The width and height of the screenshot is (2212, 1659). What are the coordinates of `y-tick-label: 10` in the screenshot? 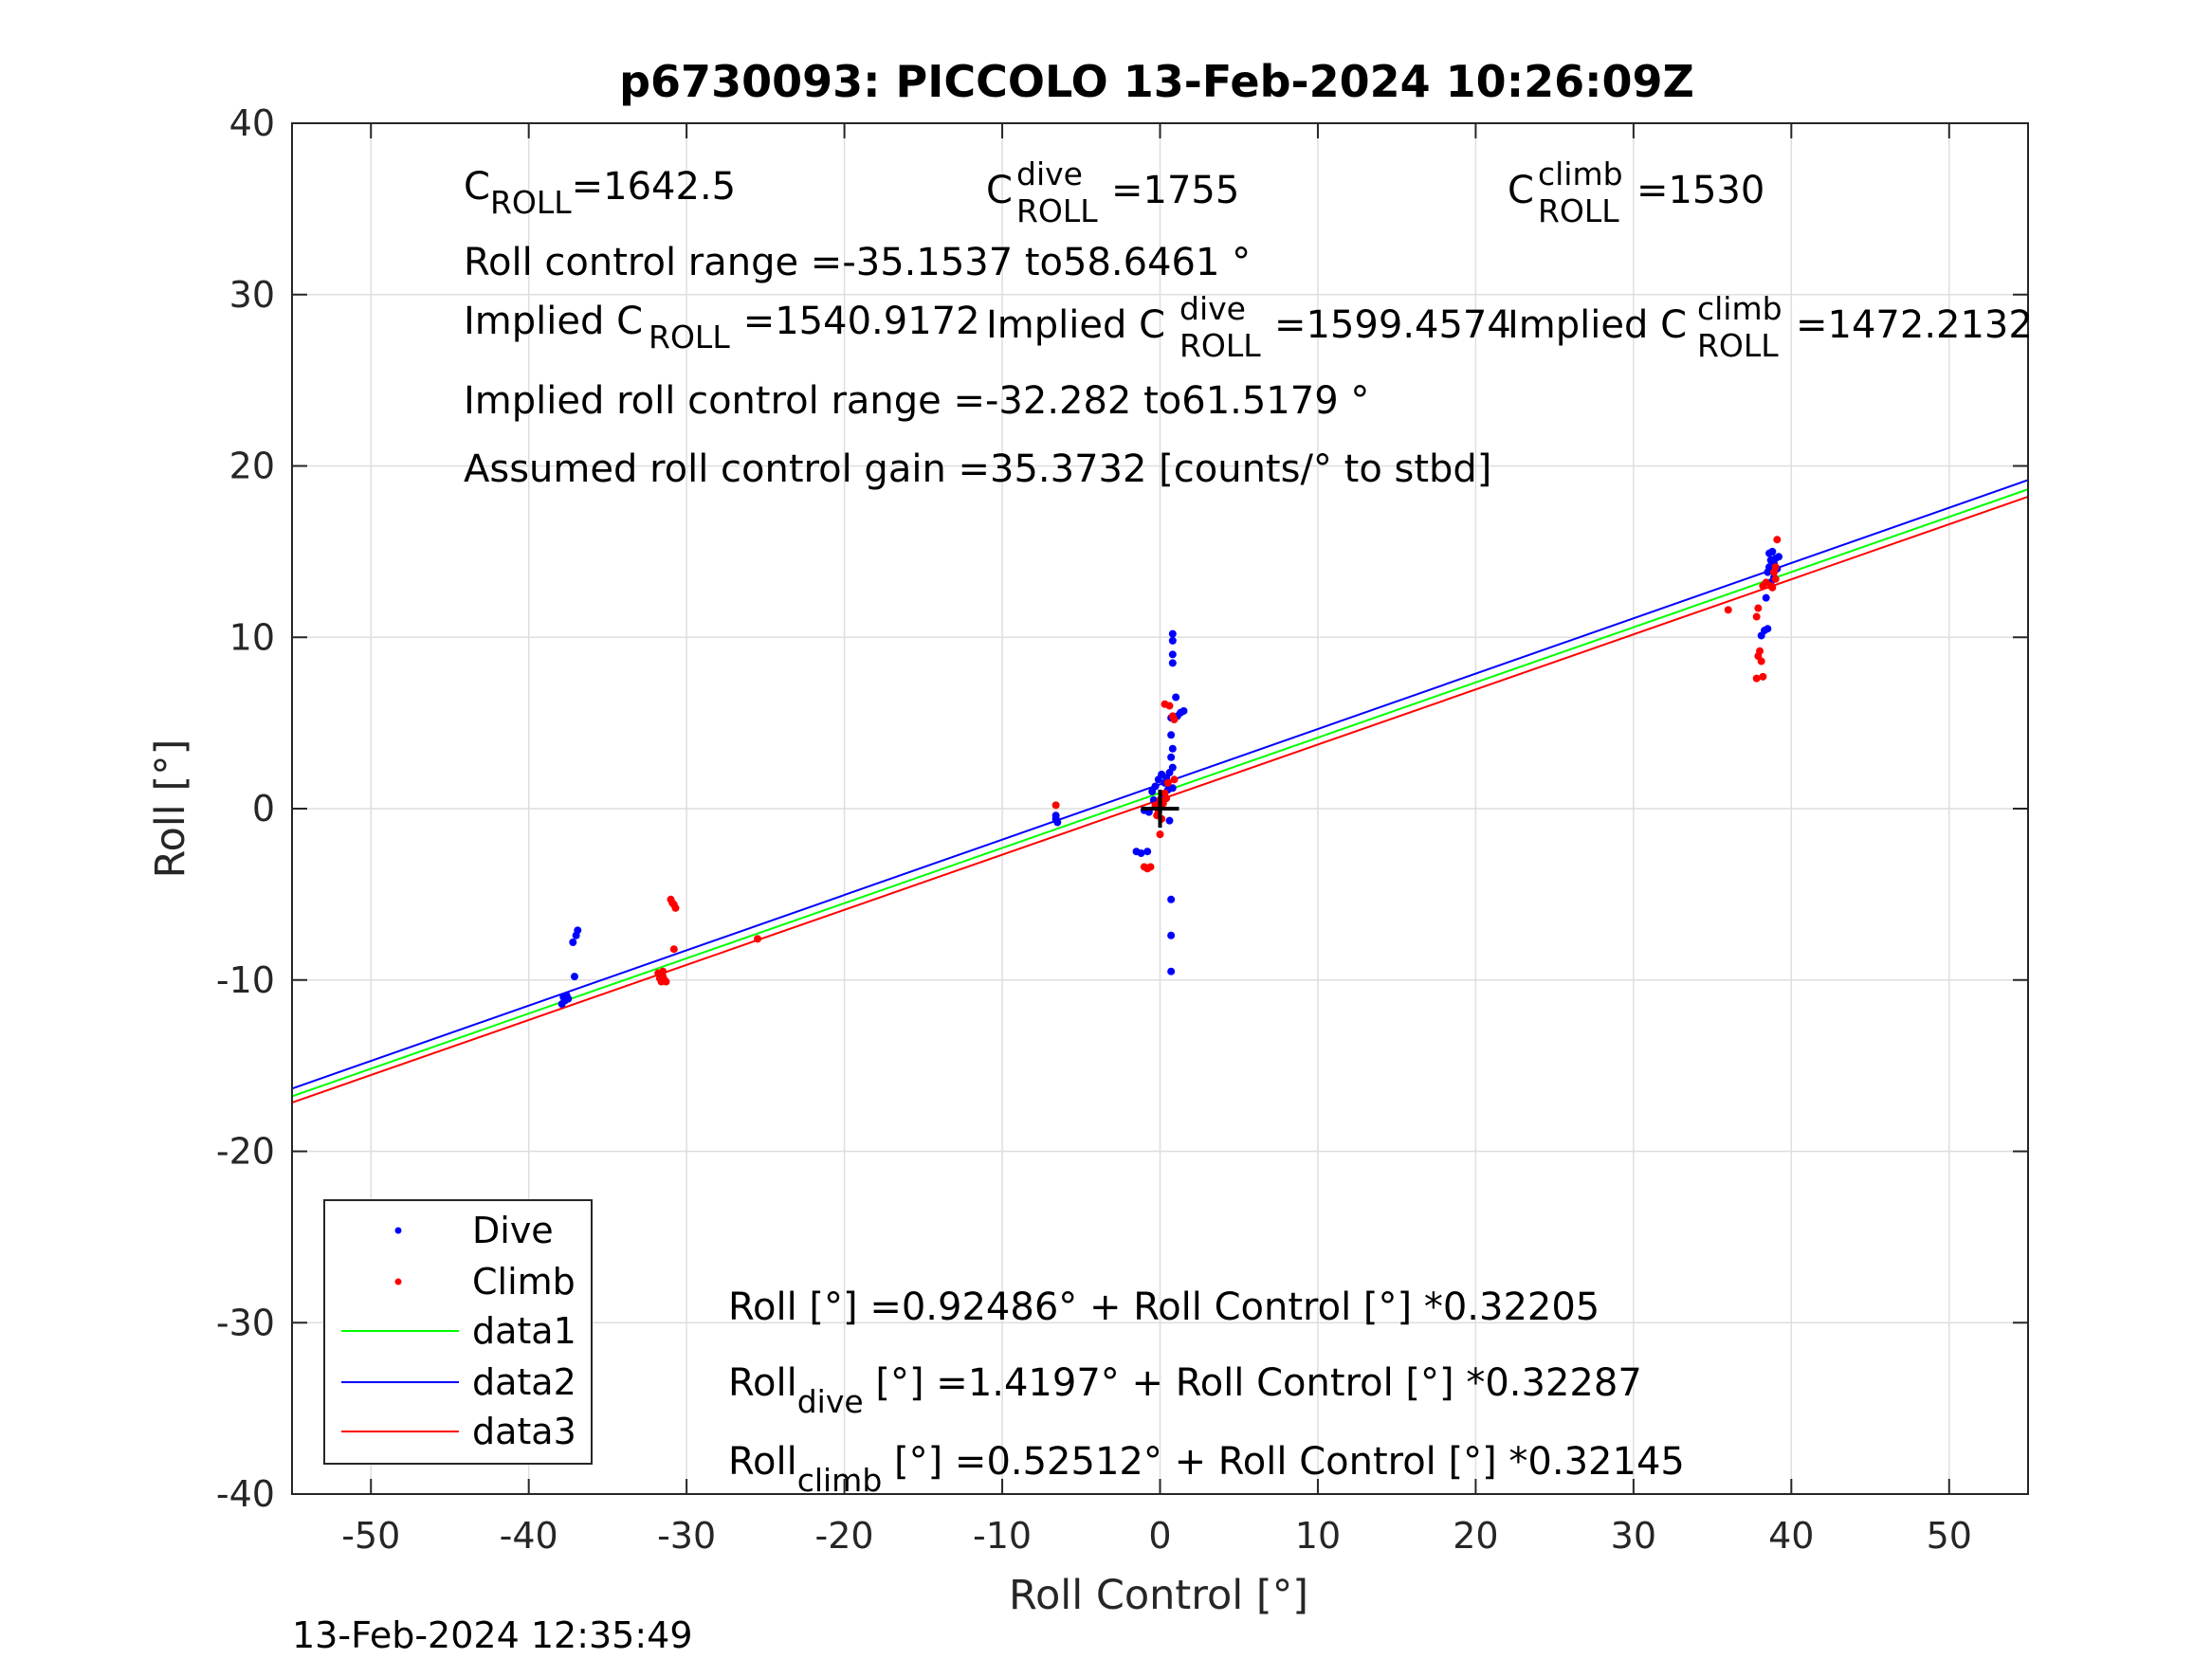 It's located at (252, 637).